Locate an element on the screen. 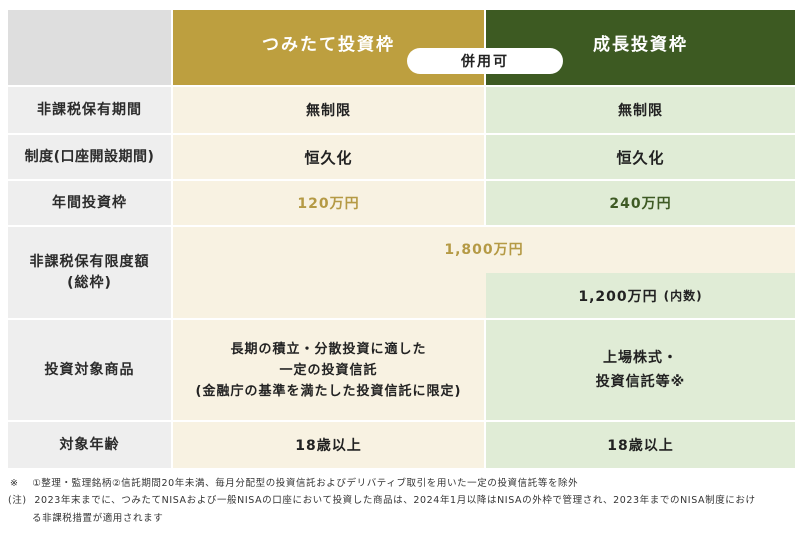 The image size is (806, 533). tsumitate-tax-free-period: 無制限 is located at coordinates (328, 110).